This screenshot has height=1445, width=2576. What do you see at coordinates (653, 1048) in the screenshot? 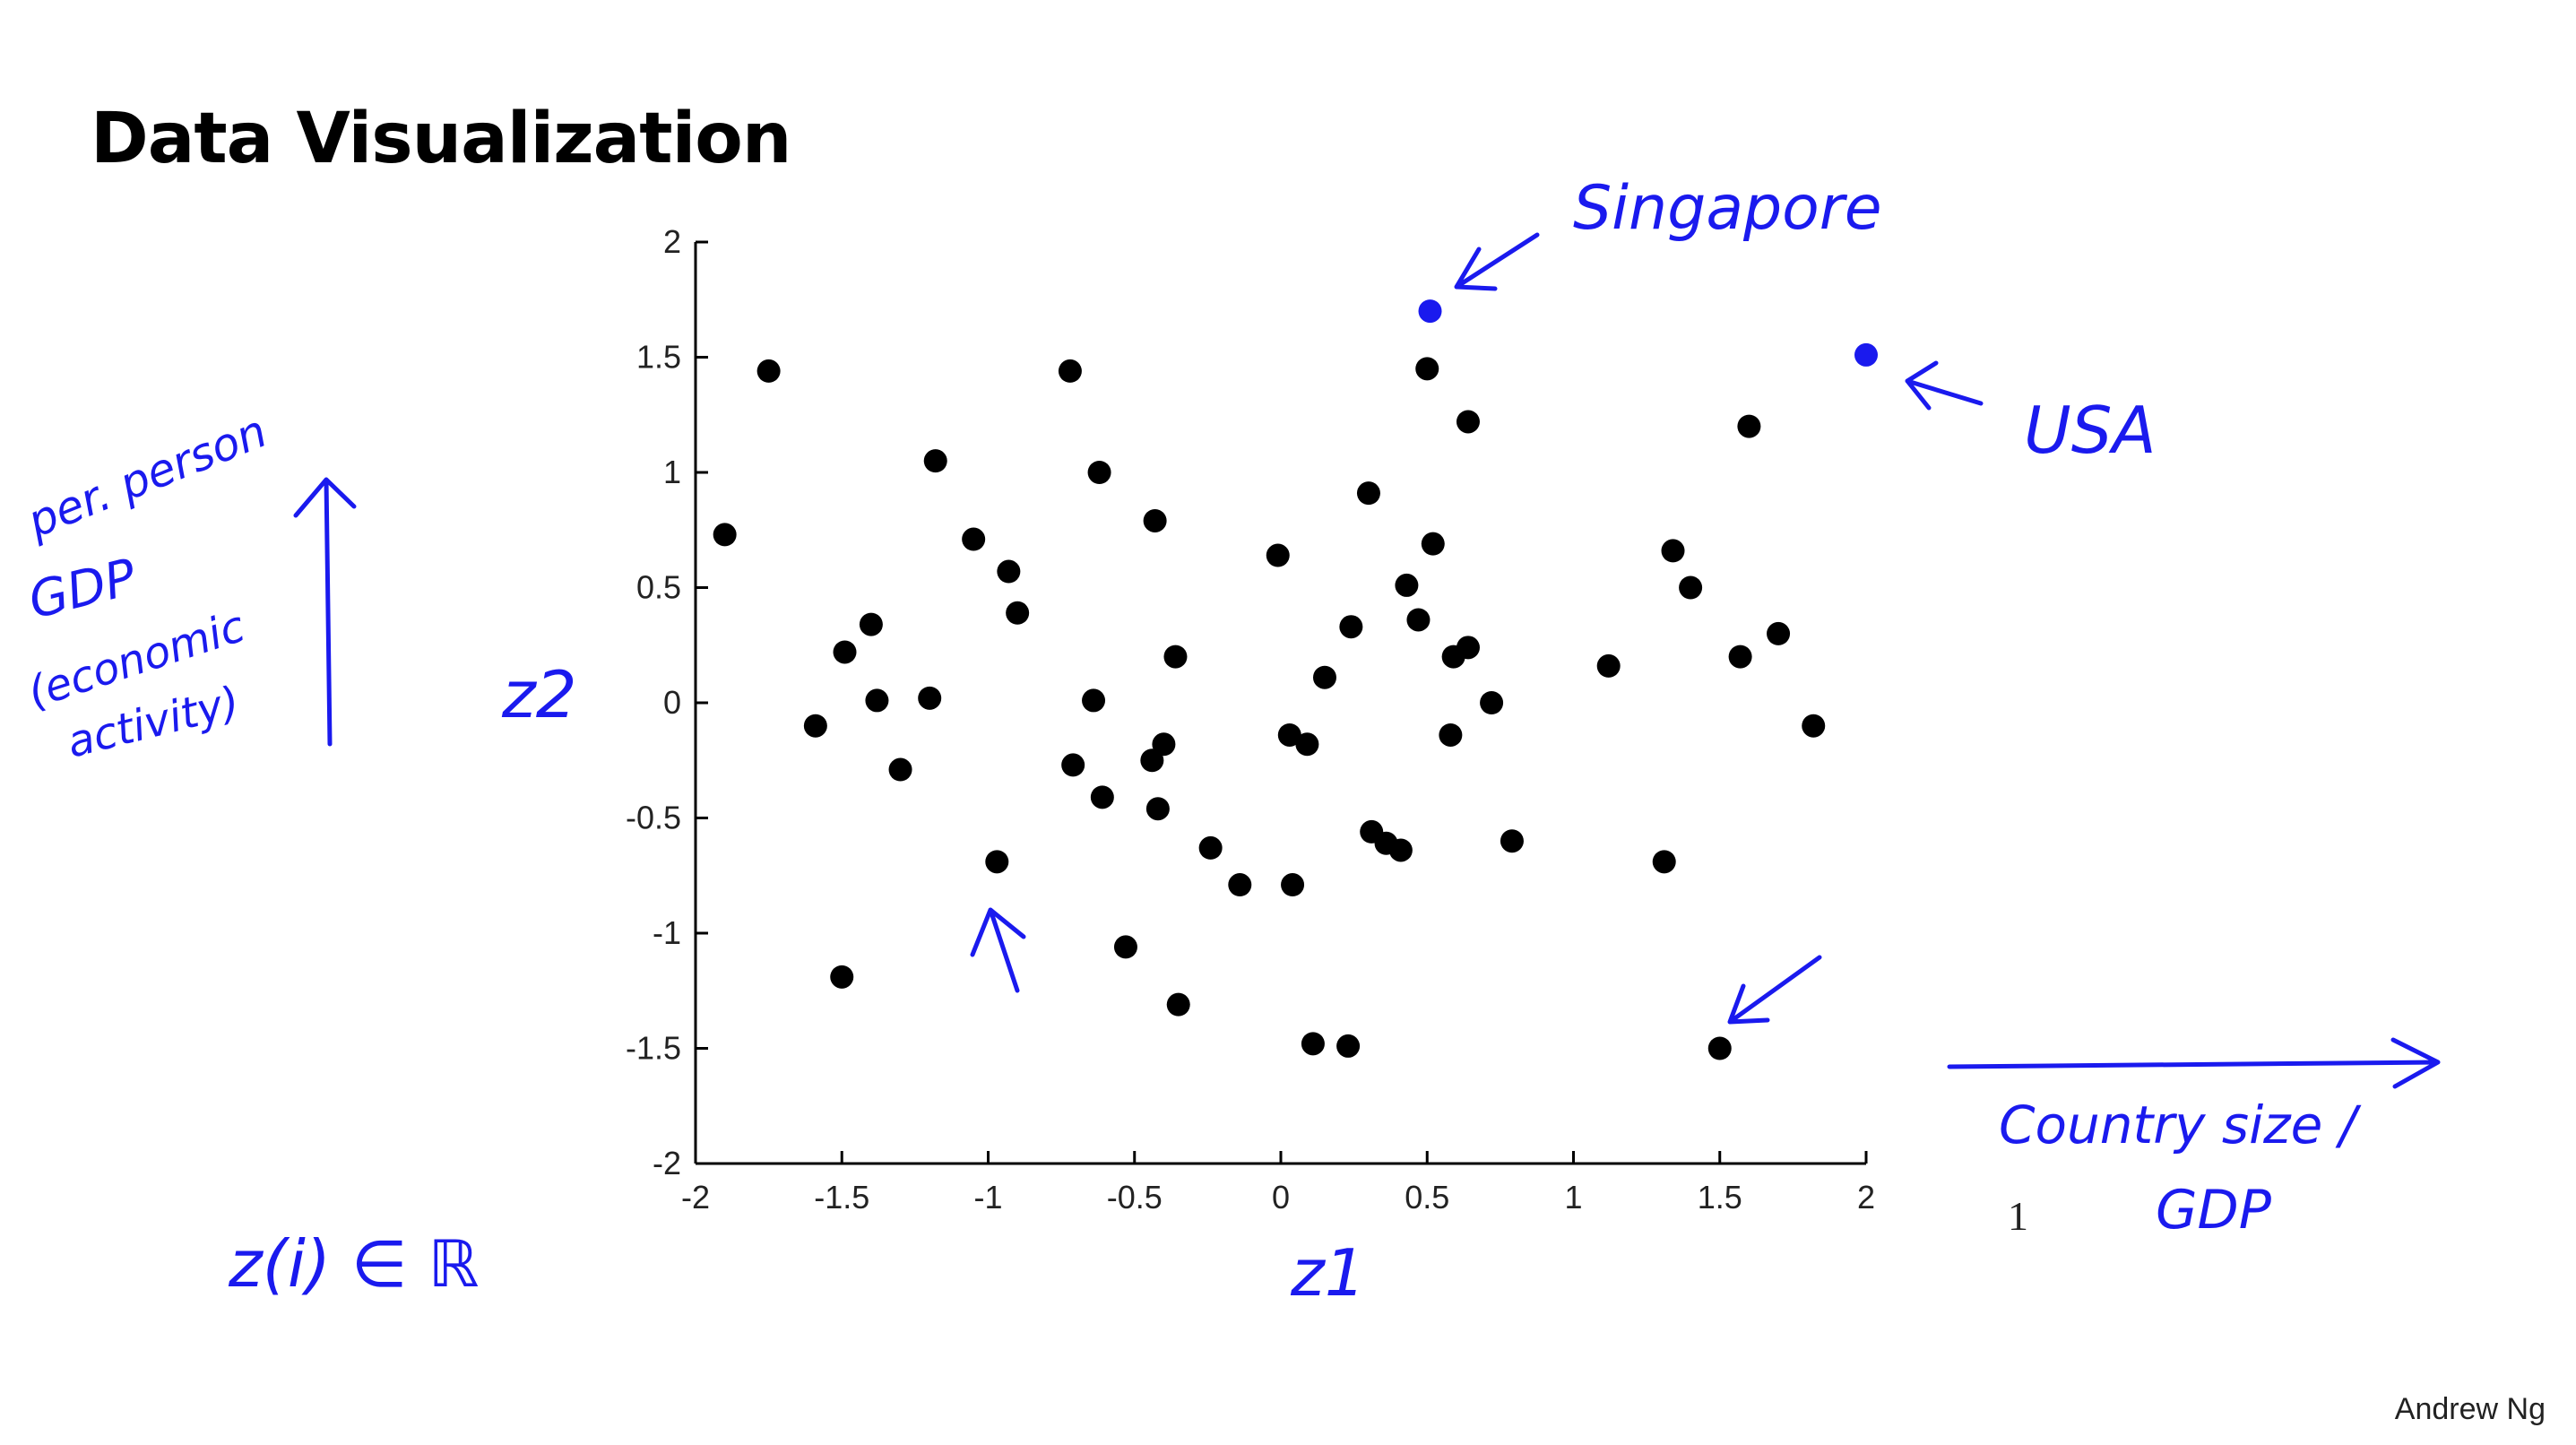
I see `y-tick-label: -1.5` at bounding box center [653, 1048].